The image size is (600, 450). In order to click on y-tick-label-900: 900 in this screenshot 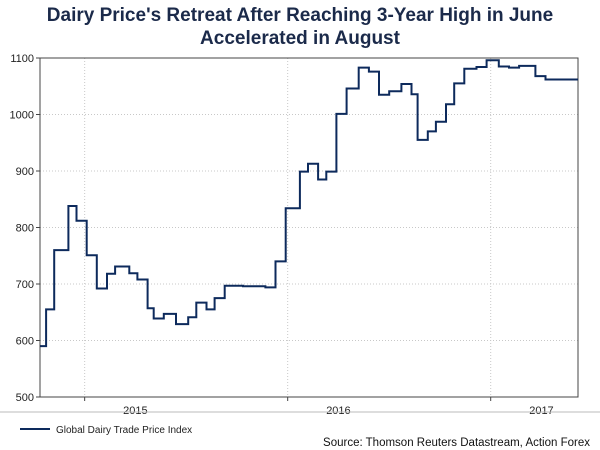, I will do `click(25, 172)`.